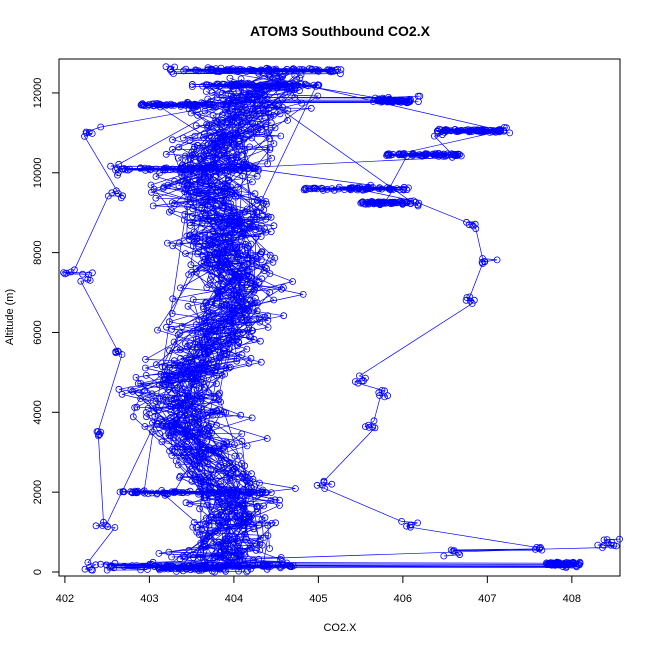 Image resolution: width=650 pixels, height=650 pixels. Describe the element at coordinates (38, 572) in the screenshot. I see `y-tick-label: 0` at that location.